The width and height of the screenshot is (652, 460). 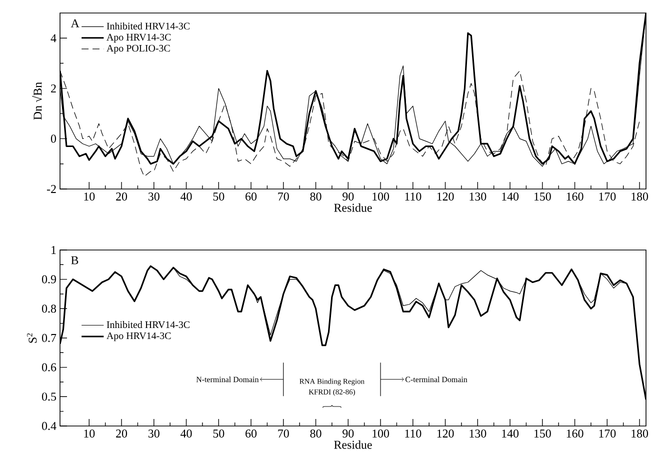 What do you see at coordinates (49, 367) in the screenshot?
I see `y-tick-label: 0.6` at bounding box center [49, 367].